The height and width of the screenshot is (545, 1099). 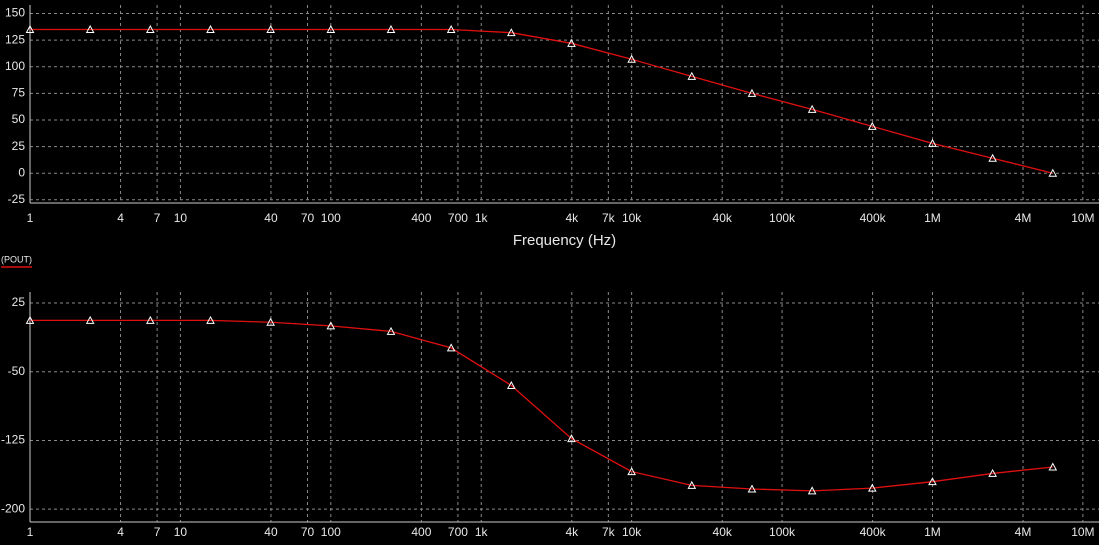 What do you see at coordinates (13, 440) in the screenshot?
I see `y-tick-label: -125` at bounding box center [13, 440].